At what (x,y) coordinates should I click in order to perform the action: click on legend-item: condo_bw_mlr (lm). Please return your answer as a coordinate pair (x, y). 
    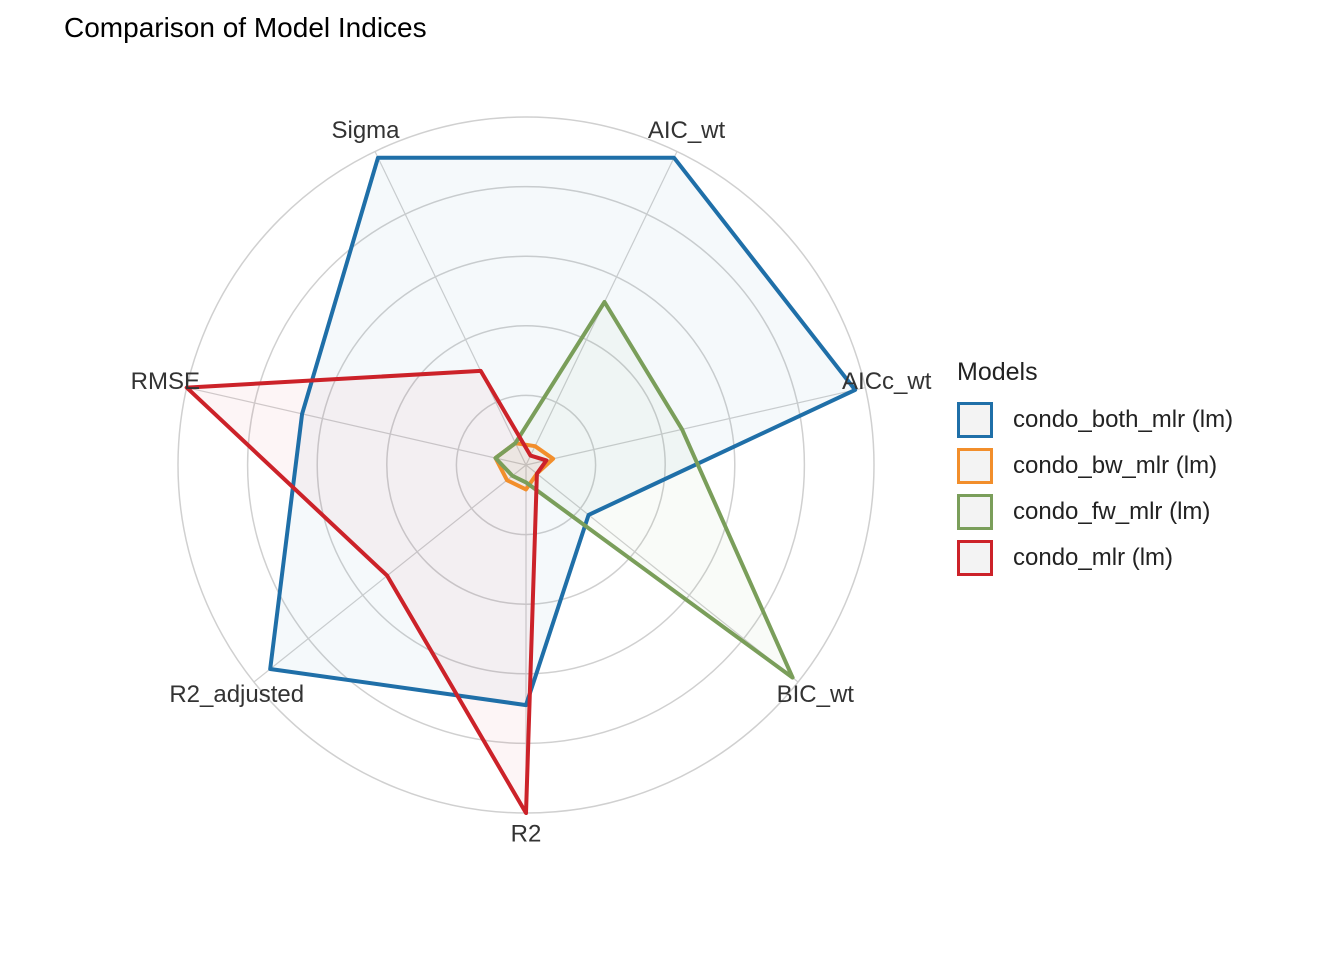
    Looking at the image, I should click on (1095, 466).